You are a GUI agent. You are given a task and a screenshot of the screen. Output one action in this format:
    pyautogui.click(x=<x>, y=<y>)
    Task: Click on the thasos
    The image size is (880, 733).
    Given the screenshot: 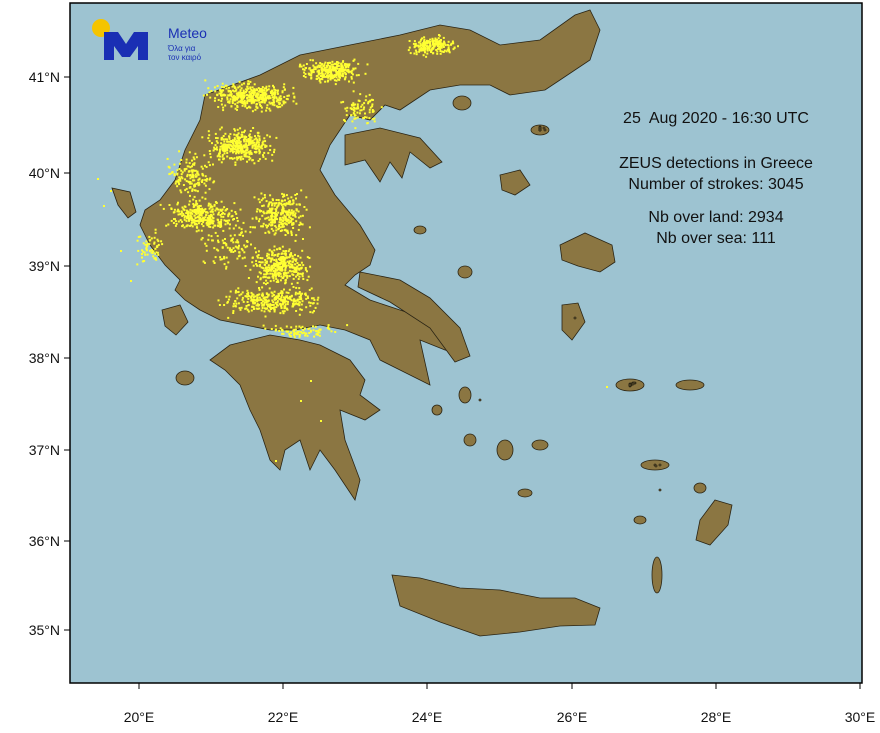 What is the action you would take?
    pyautogui.click(x=462, y=103)
    